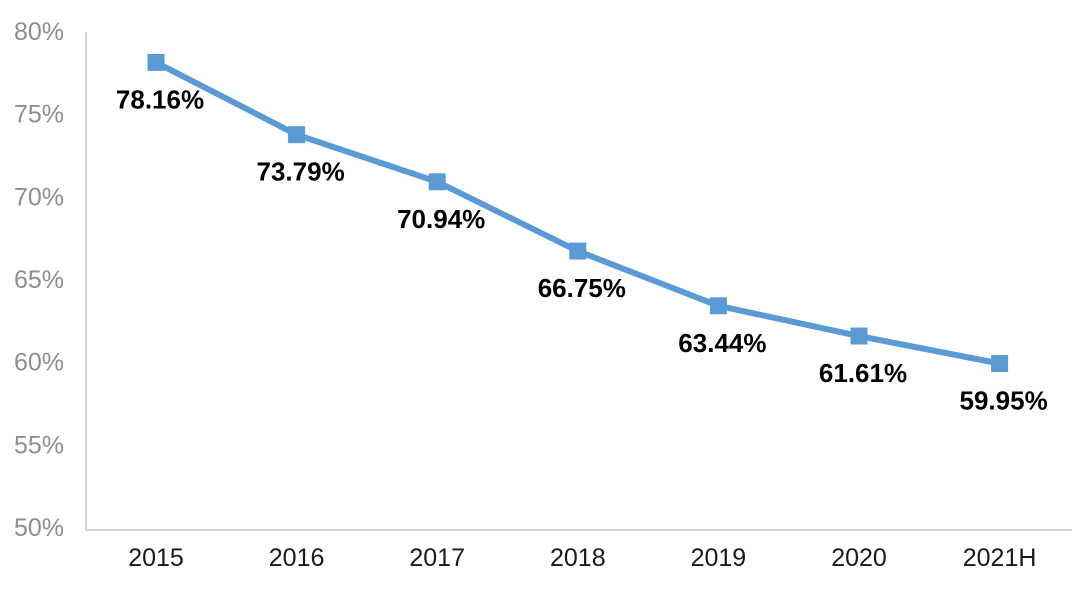 Image resolution: width=1080 pixels, height=593 pixels. I want to click on y-axis-labels: 80% 75% 70% 65% 60% 55% 50%, so click(39, 280).